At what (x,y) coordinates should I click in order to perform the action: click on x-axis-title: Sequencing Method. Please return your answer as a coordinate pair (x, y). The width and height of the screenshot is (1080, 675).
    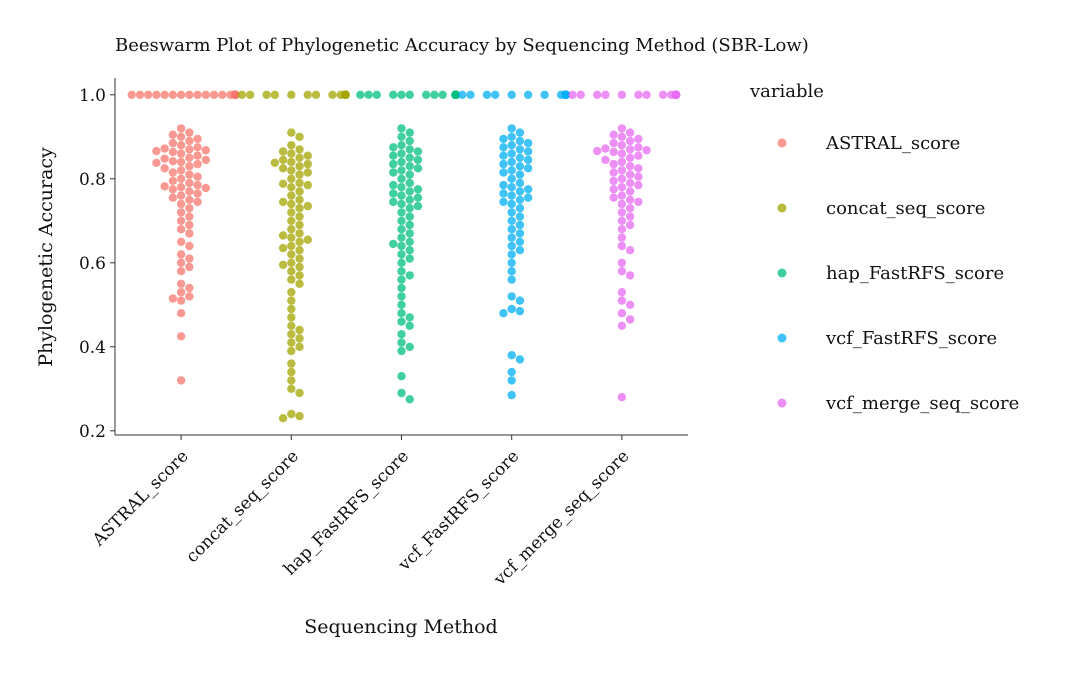
    Looking at the image, I should click on (400, 627).